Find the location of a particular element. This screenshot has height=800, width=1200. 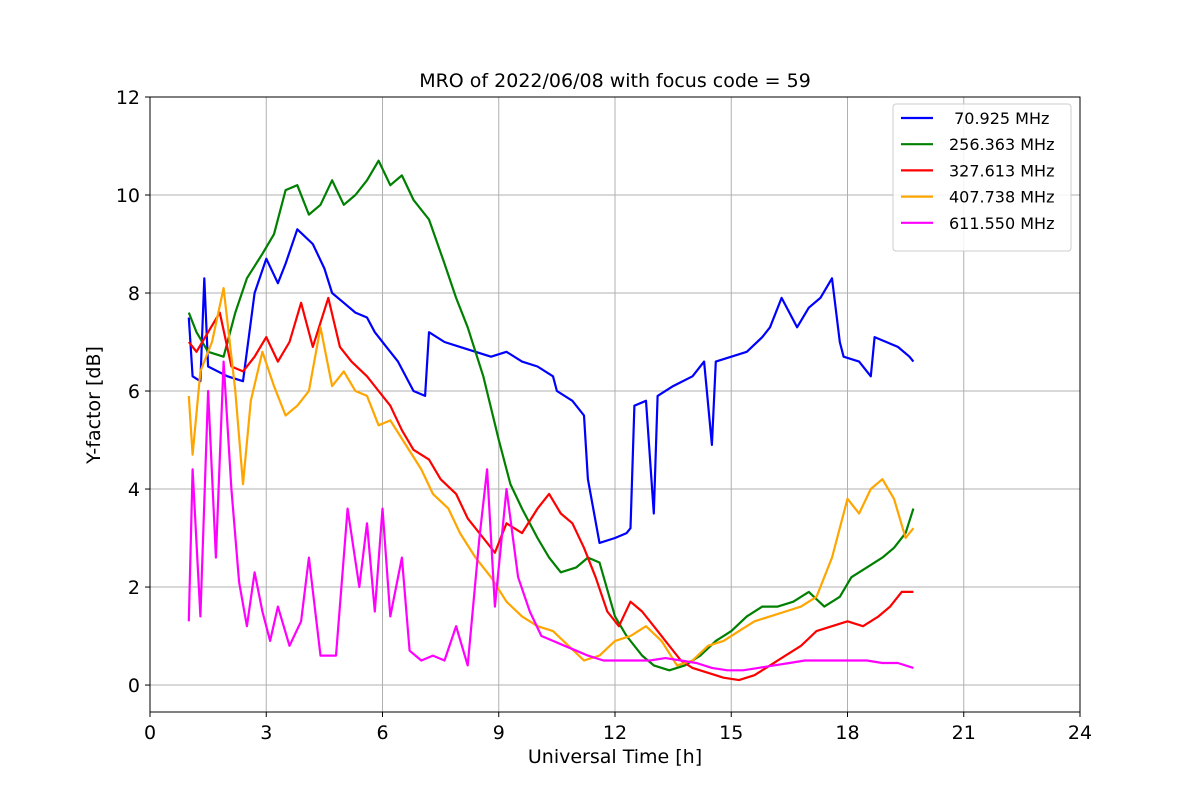

x-tick-label: 9 is located at coordinates (499, 733).